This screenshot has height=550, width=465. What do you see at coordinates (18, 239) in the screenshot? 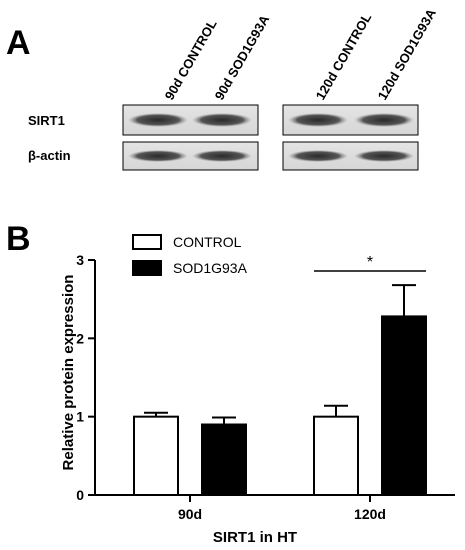
I see `panel-b-label: B` at bounding box center [18, 239].